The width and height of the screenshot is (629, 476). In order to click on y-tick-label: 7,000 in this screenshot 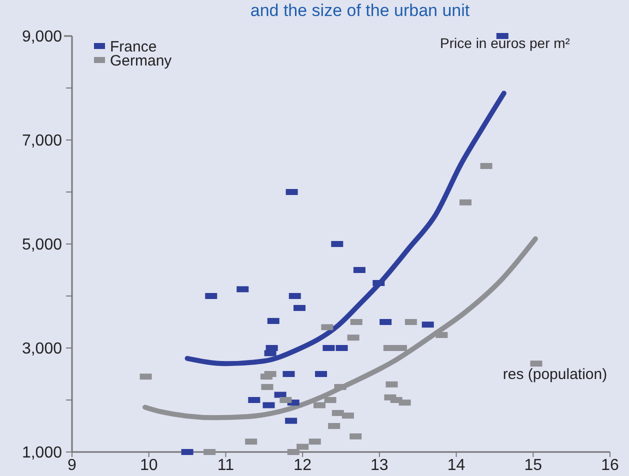, I will do `click(42, 141)`.